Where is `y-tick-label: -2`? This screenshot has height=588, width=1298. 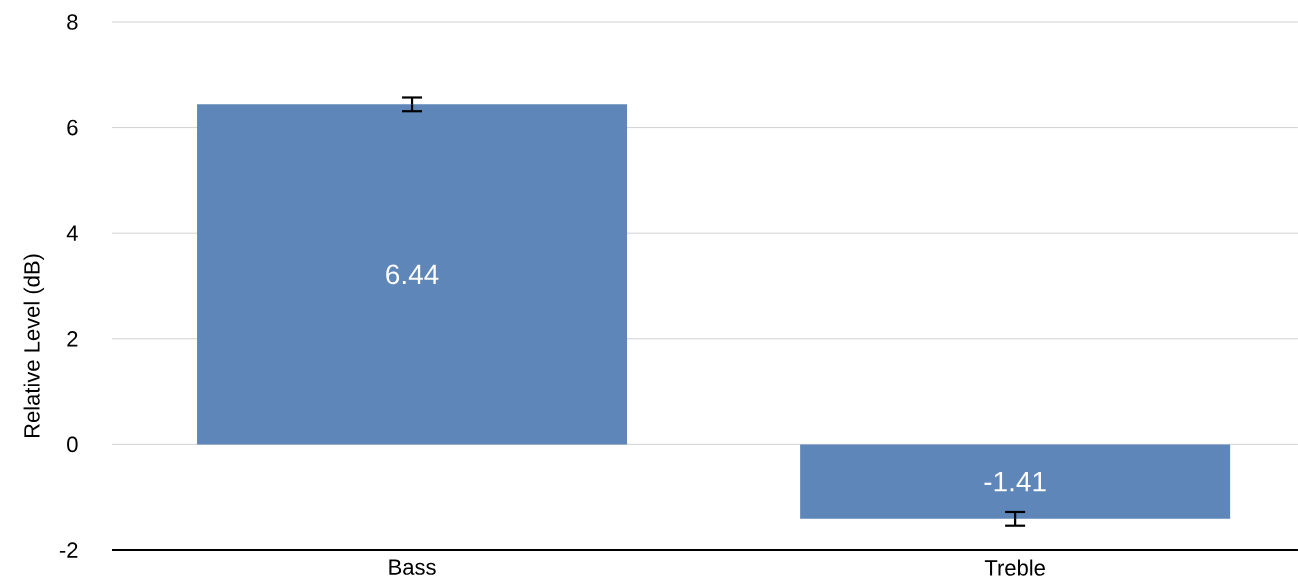 y-tick-label: -2 is located at coordinates (68, 550).